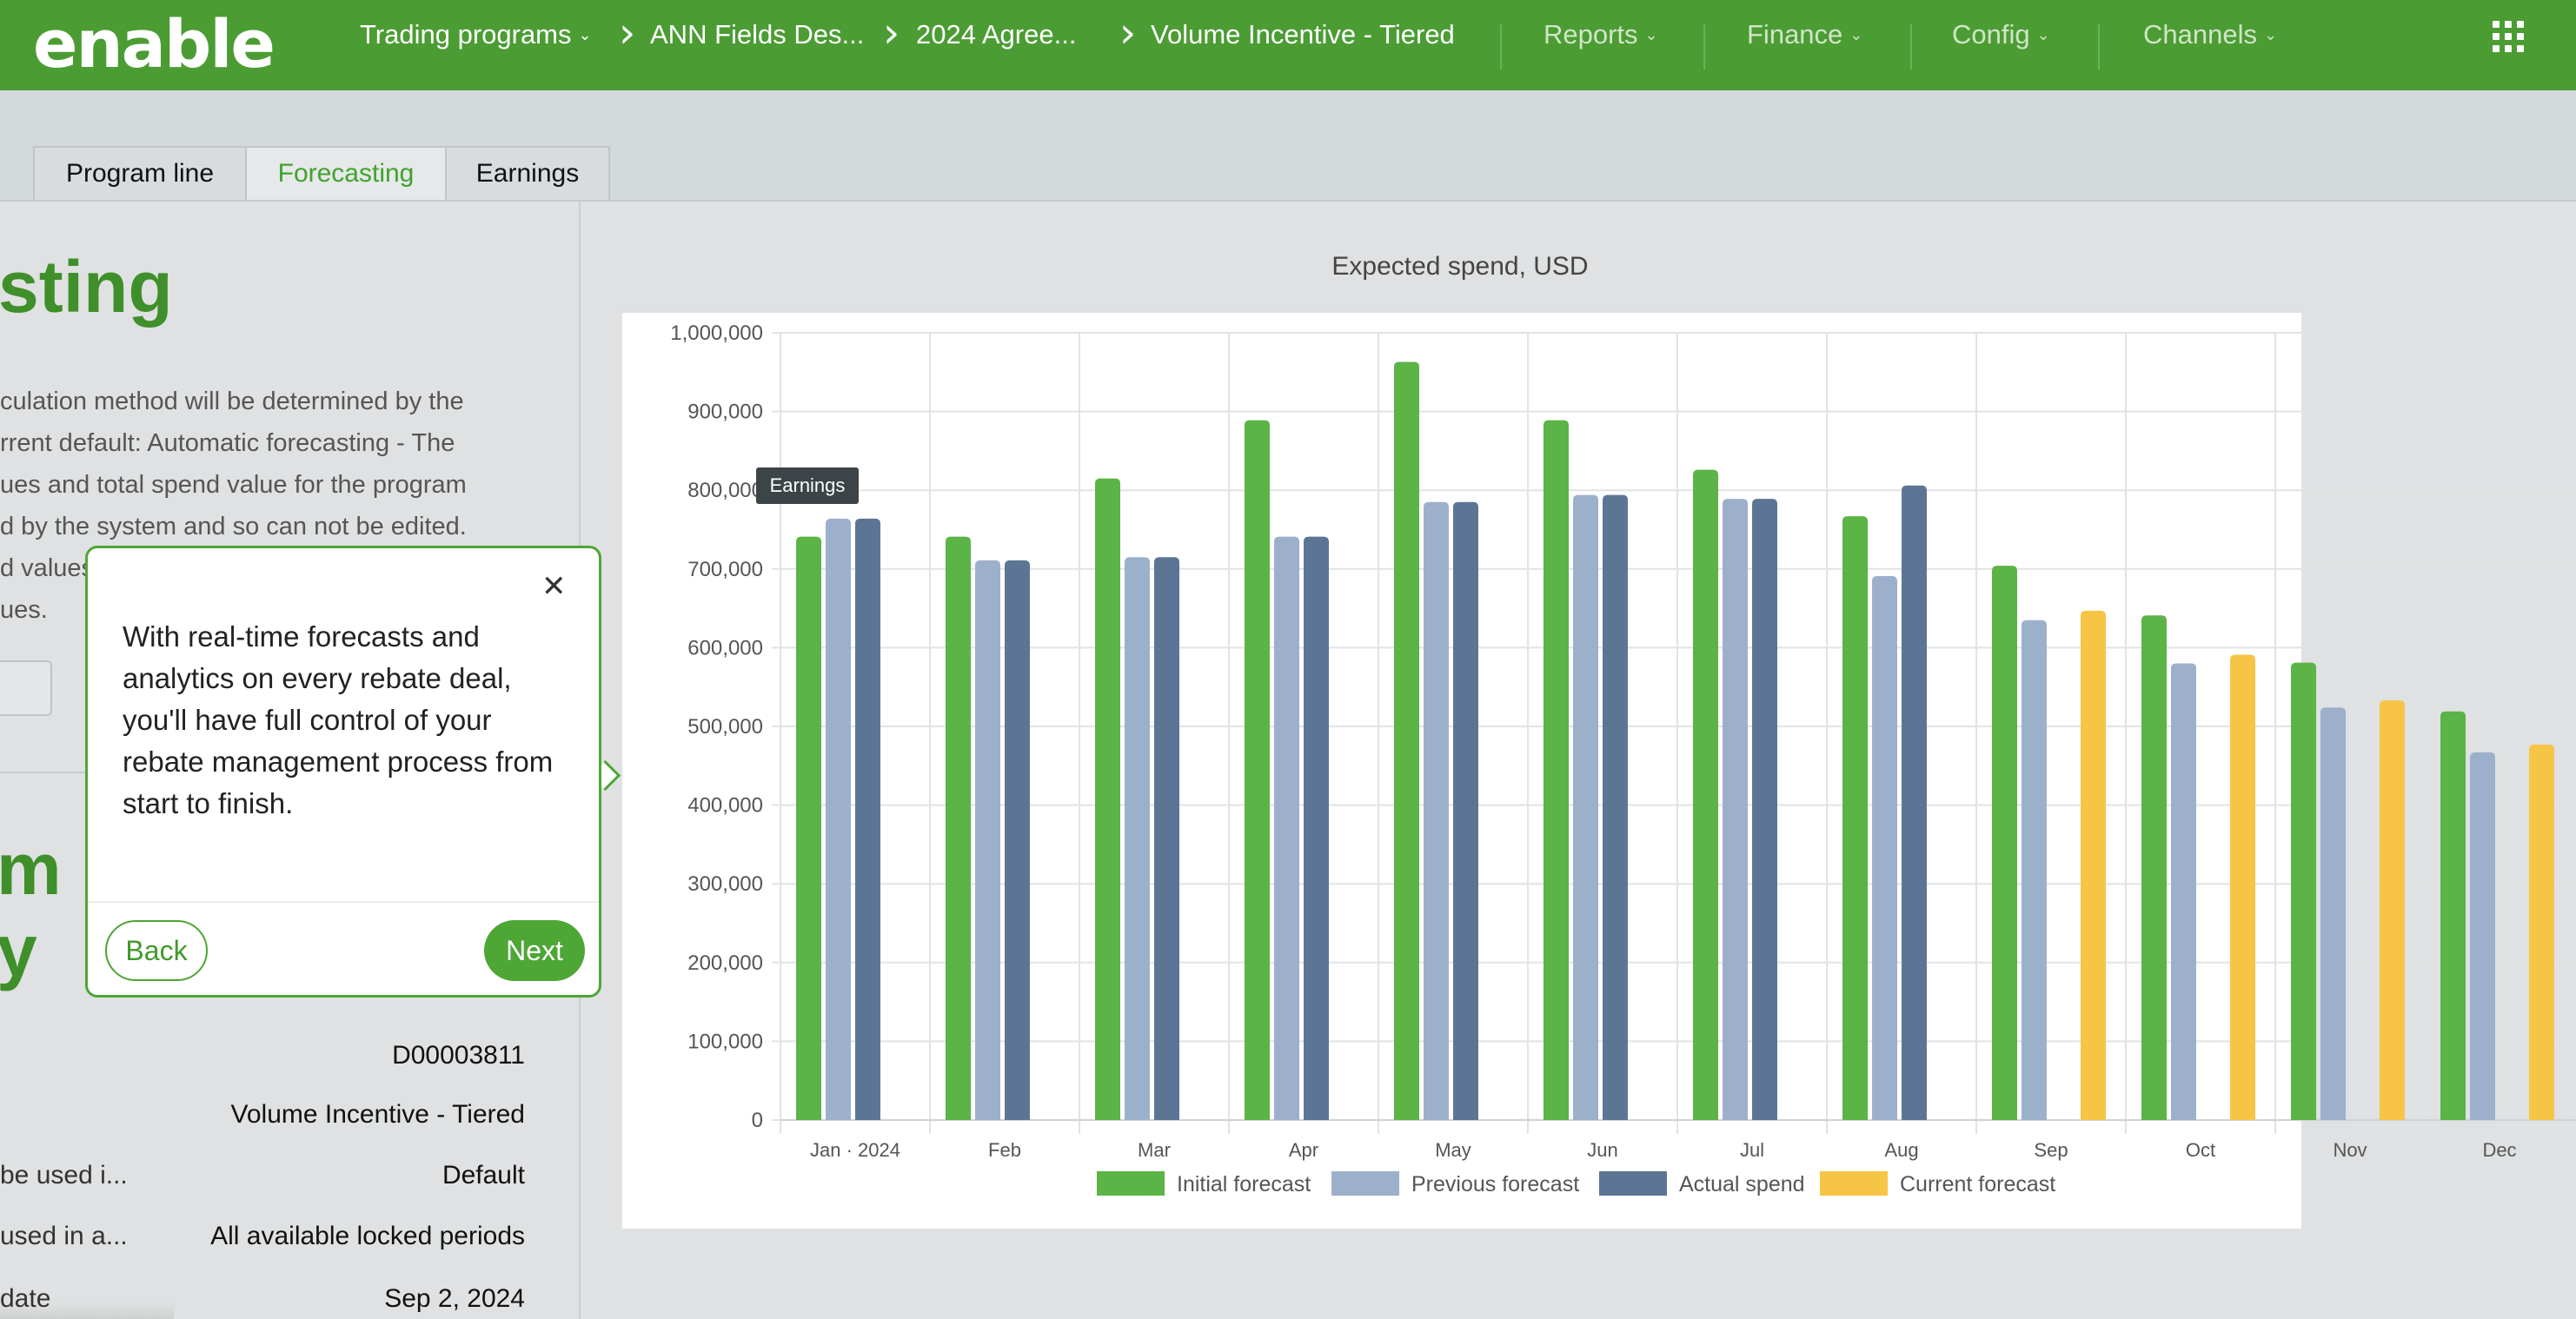  I want to click on tab-divider, so click(1288, 201).